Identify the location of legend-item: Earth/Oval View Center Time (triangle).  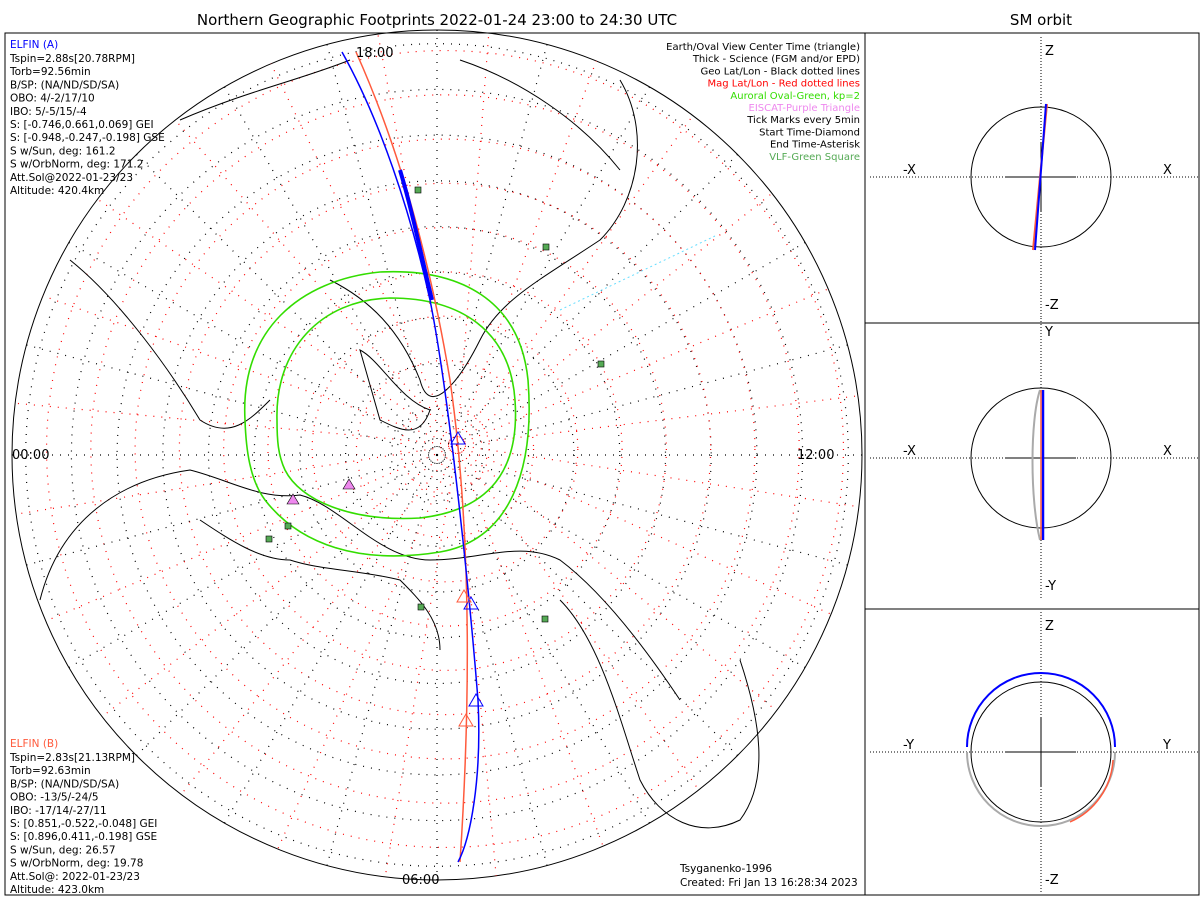
(763, 47).